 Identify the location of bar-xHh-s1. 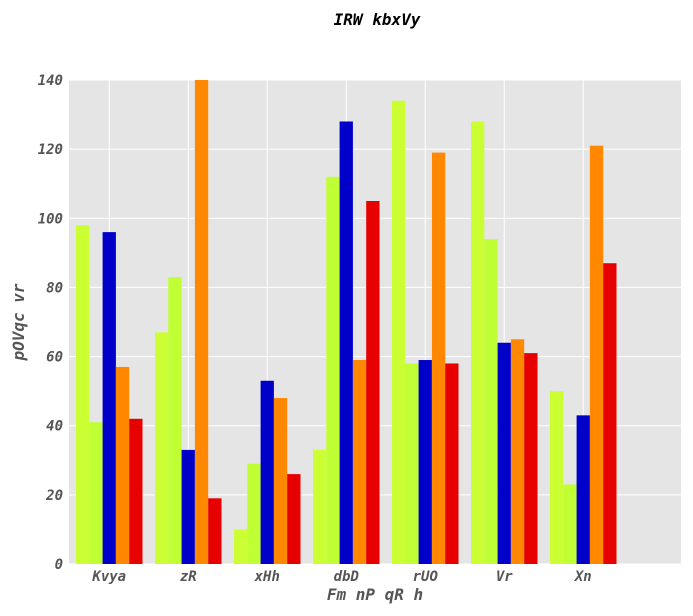
(241, 546).